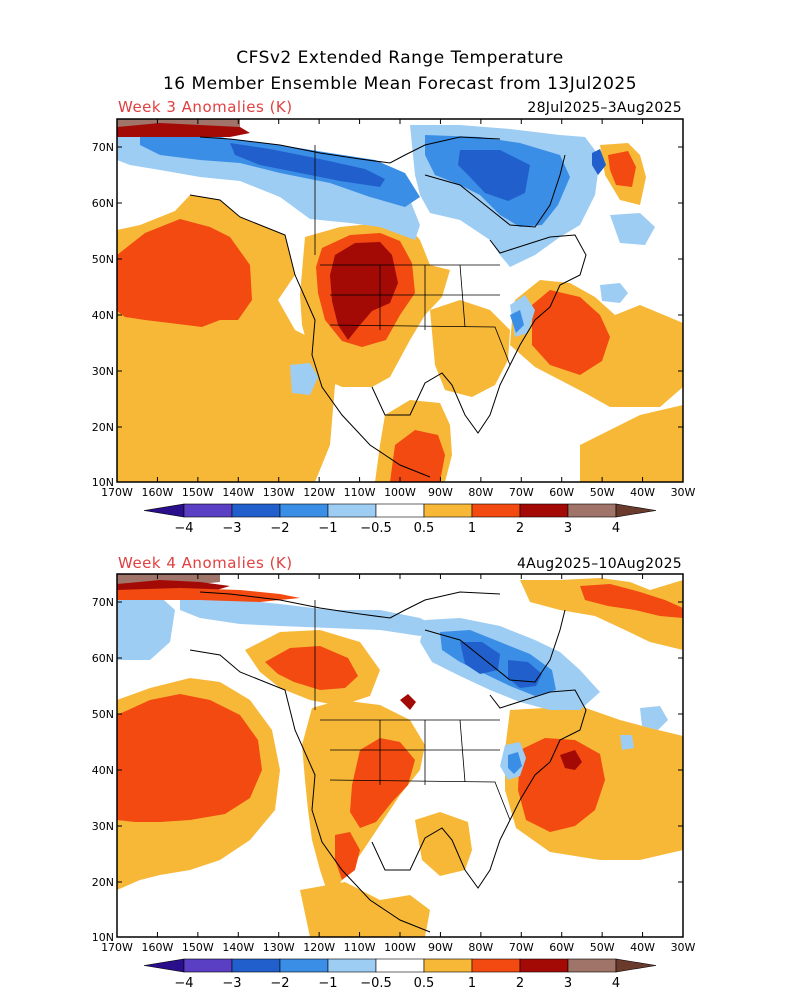 Image resolution: width=800 pixels, height=1000 pixels. Describe the element at coordinates (103, 147) in the screenshot. I see `lat-label: 70N` at that location.